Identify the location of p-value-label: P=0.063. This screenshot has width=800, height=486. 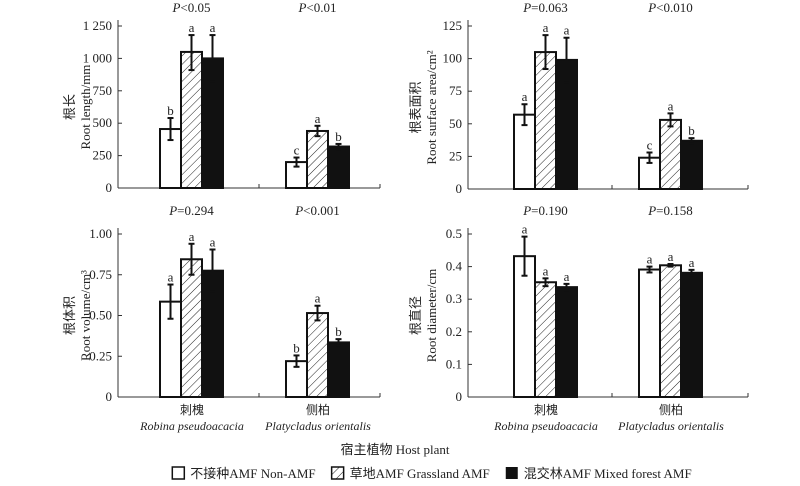
(545, 7).